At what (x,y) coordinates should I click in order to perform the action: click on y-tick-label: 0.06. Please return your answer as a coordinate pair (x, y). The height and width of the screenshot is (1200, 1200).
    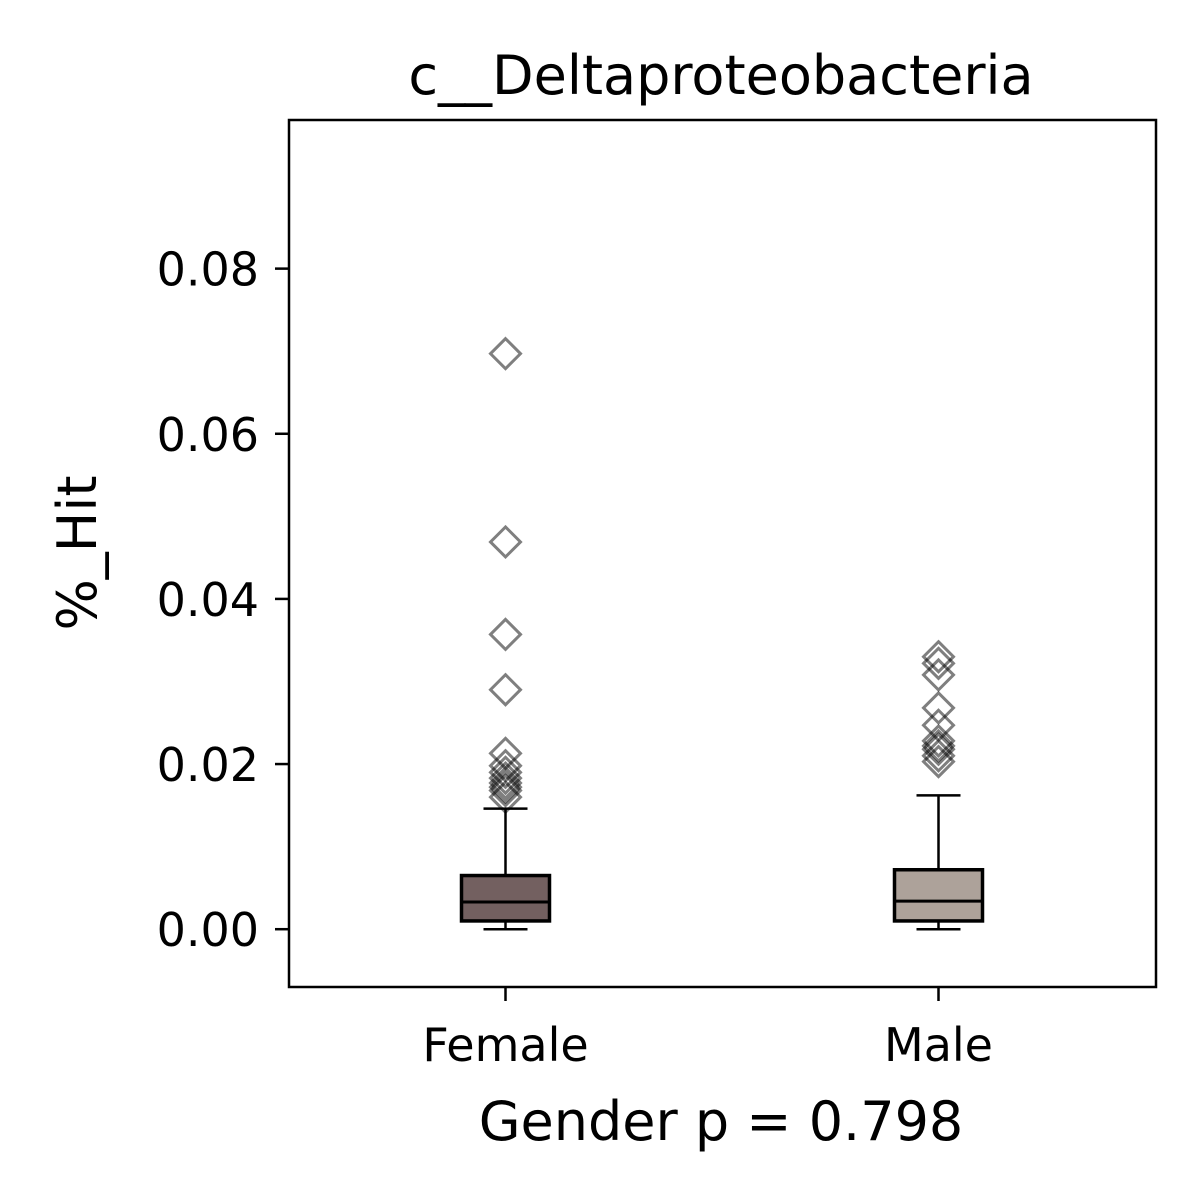
    Looking at the image, I should click on (208, 435).